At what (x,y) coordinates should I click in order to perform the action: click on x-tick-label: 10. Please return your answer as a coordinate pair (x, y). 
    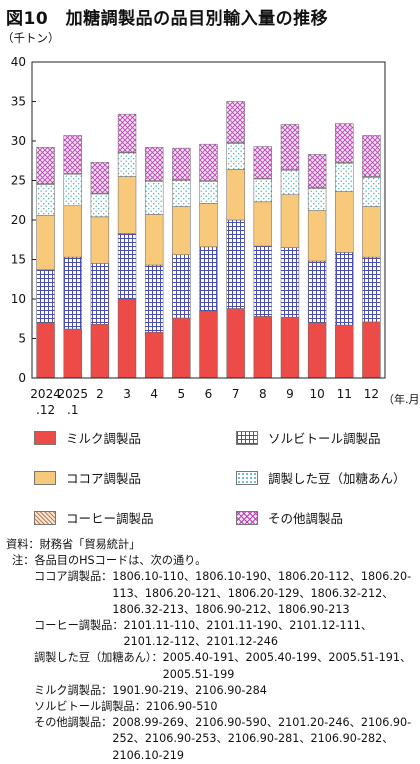
    Looking at the image, I should click on (316, 394).